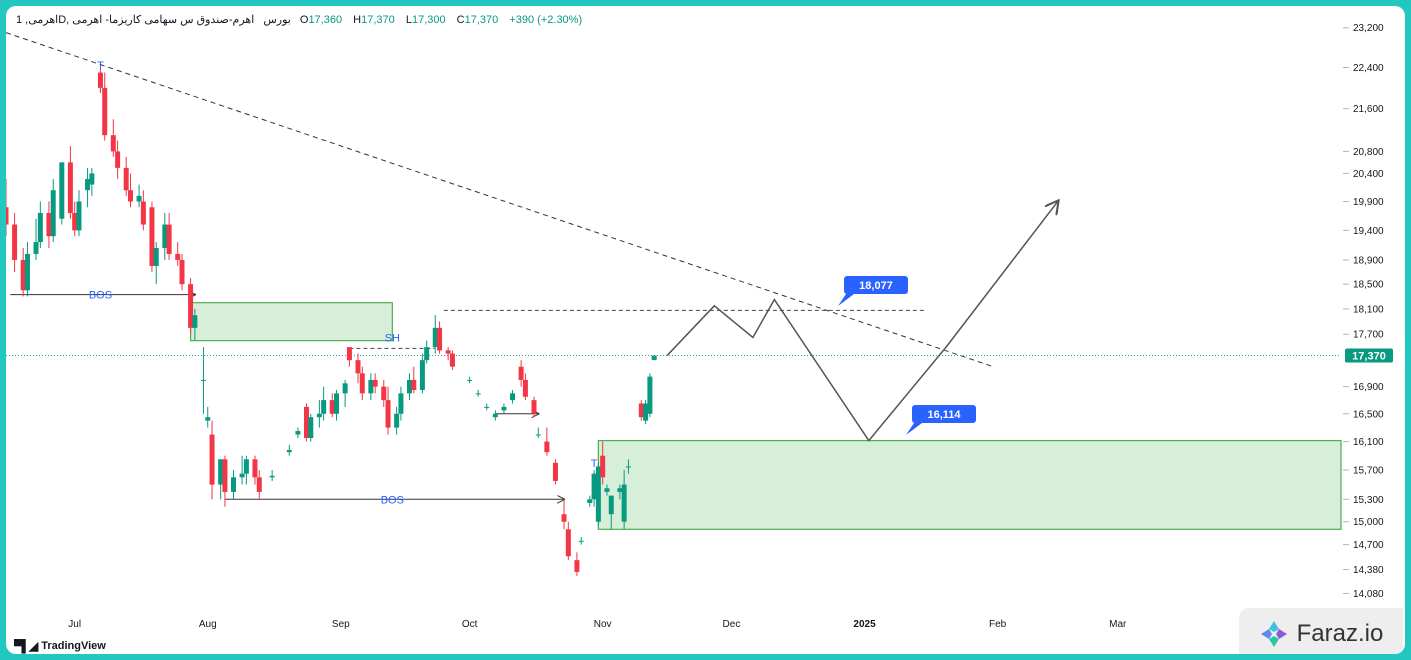  What do you see at coordinates (1368, 500) in the screenshot?
I see `y-tick-label: 15,300` at bounding box center [1368, 500].